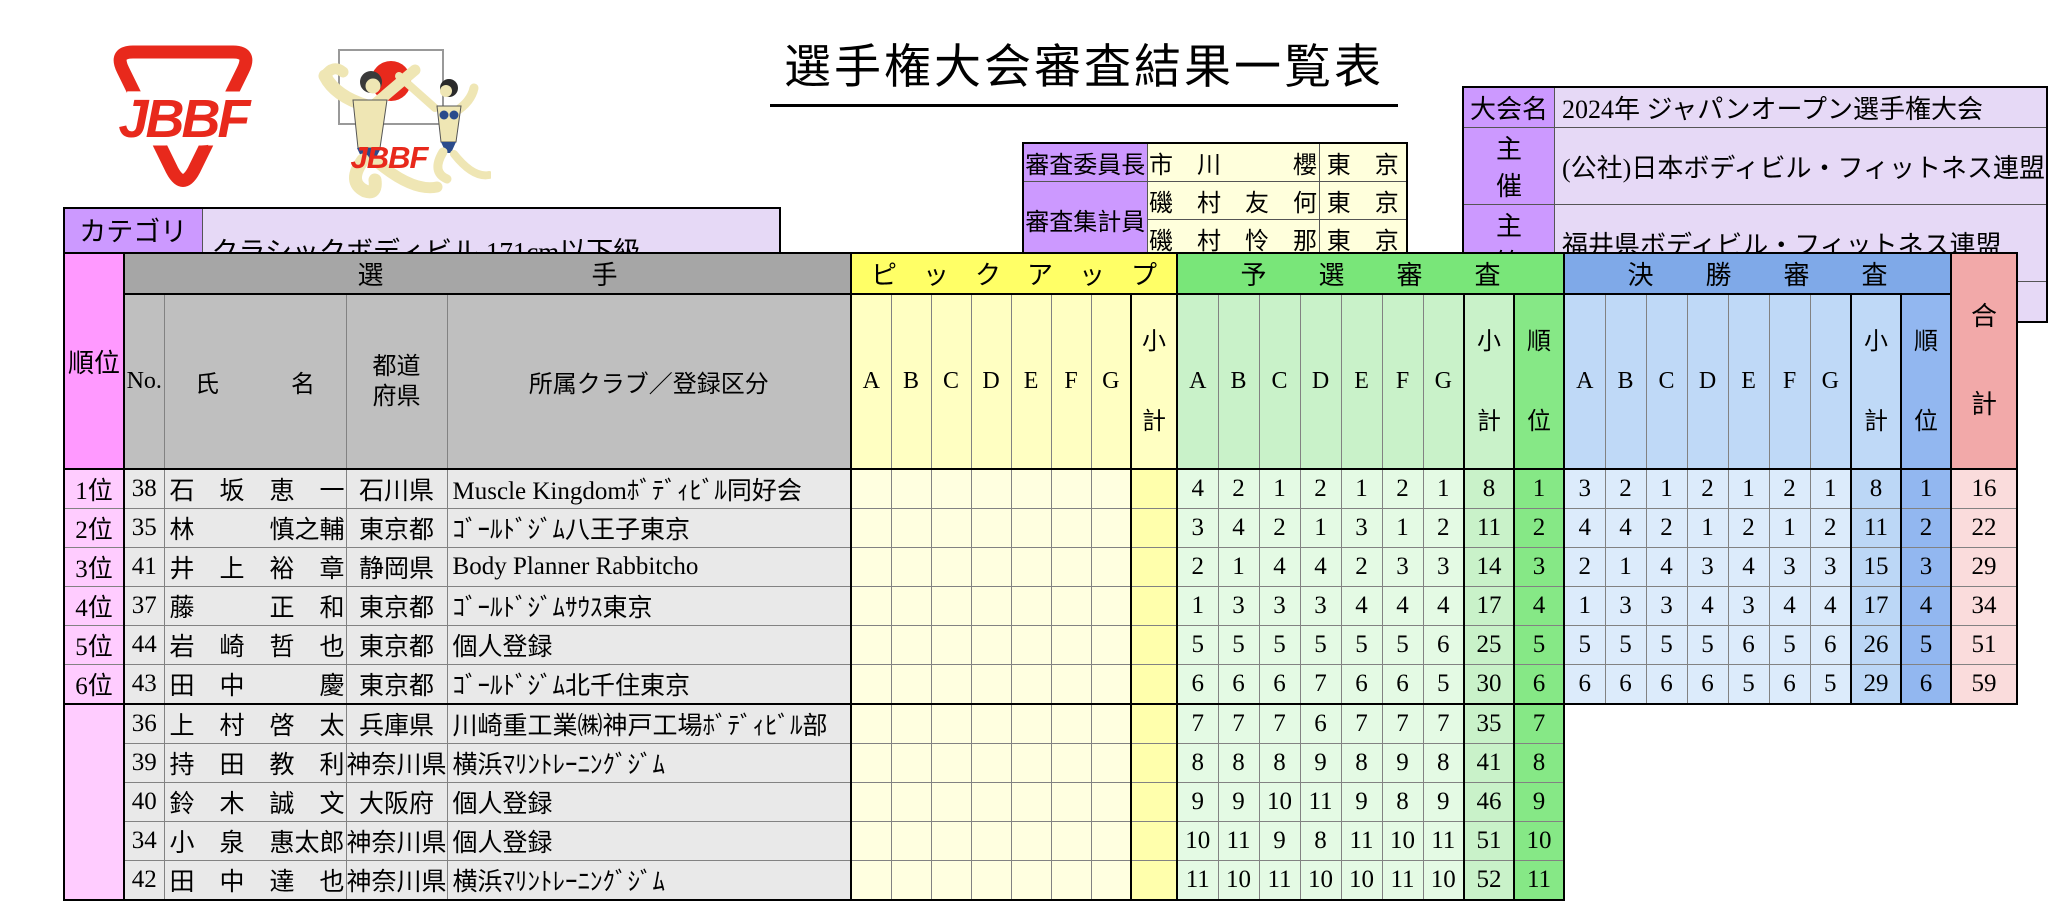 The width and height of the screenshot is (2048, 909). Describe the element at coordinates (1238, 645) in the screenshot. I see `prelim-score: 5` at that location.